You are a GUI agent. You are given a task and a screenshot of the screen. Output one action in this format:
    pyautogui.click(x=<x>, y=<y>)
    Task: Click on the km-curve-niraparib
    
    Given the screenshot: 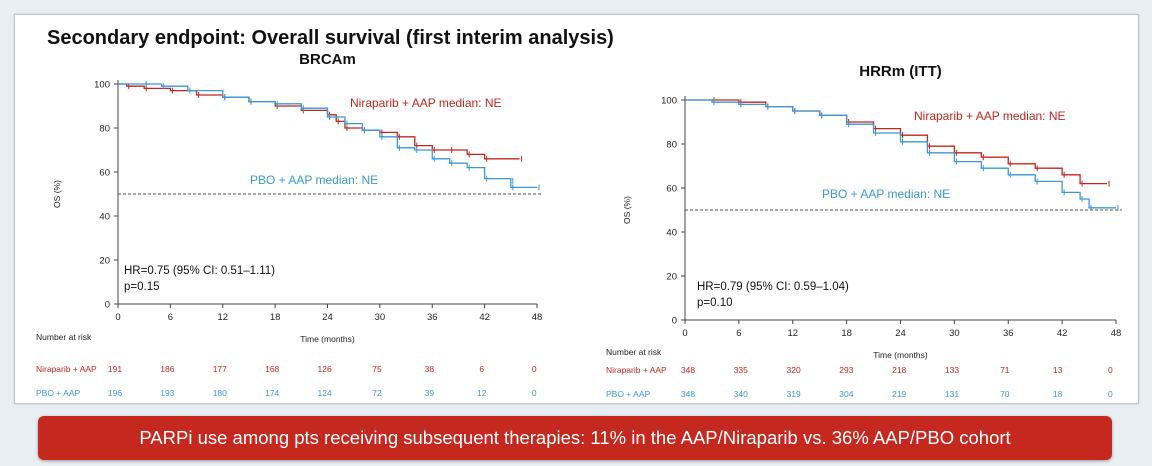 What is the action you would take?
    pyautogui.click(x=319, y=121)
    